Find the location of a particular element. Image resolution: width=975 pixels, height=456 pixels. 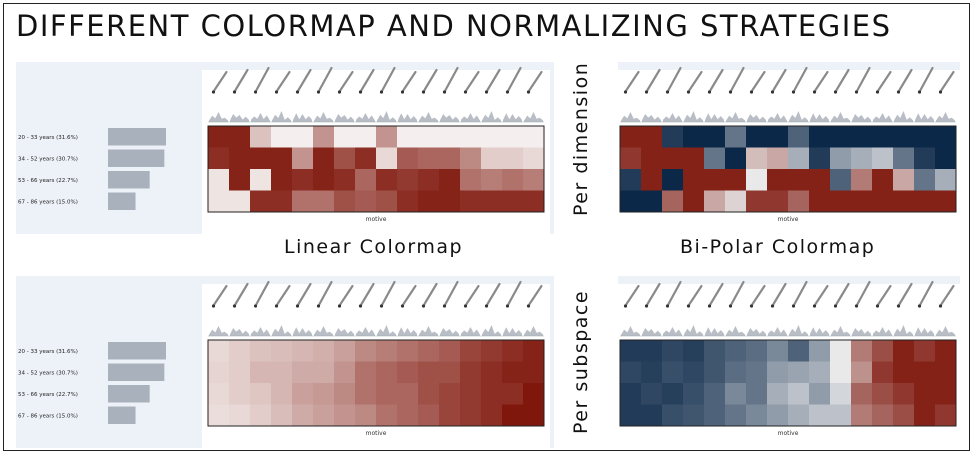

per-subspace-label: Per subspace is located at coordinates (581, 361).